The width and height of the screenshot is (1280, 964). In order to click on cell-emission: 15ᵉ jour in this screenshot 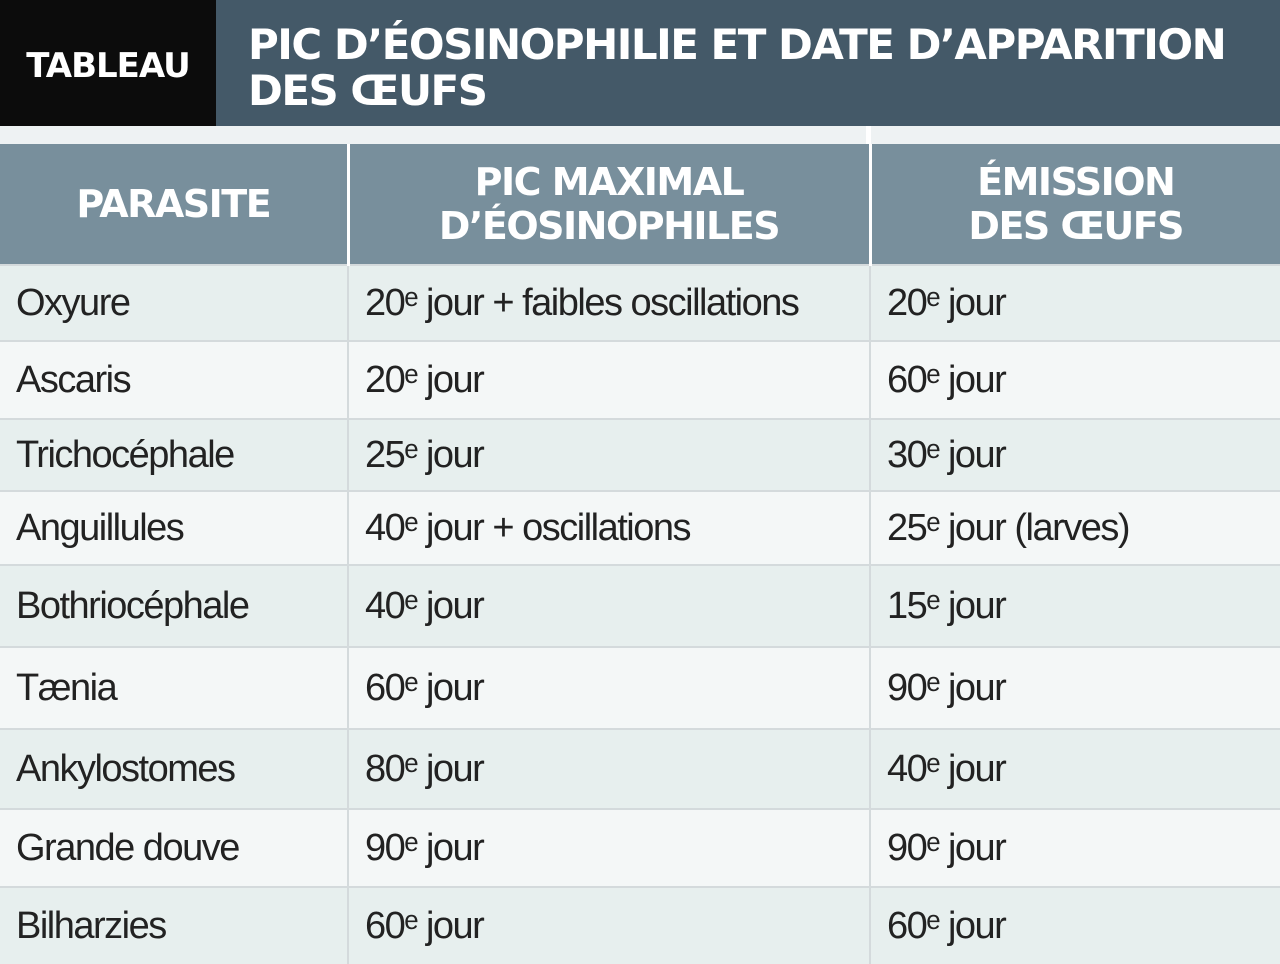, I will do `click(1074, 605)`.